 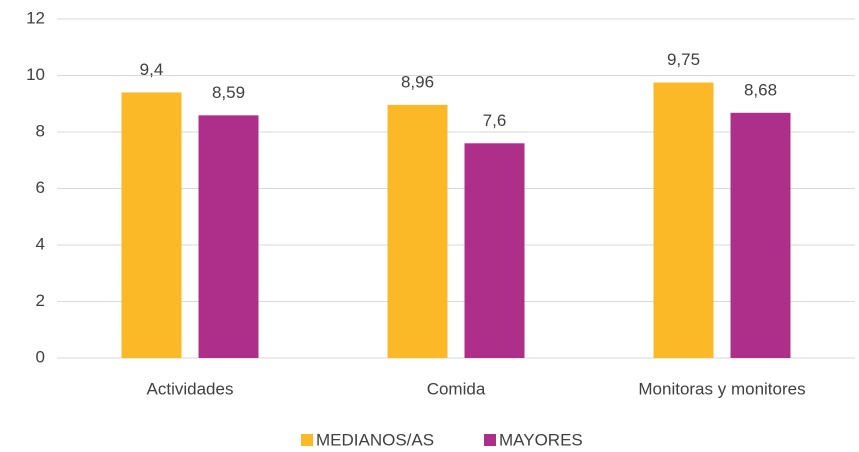 What do you see at coordinates (541, 439) in the screenshot?
I see `legend-label: MAYORES` at bounding box center [541, 439].